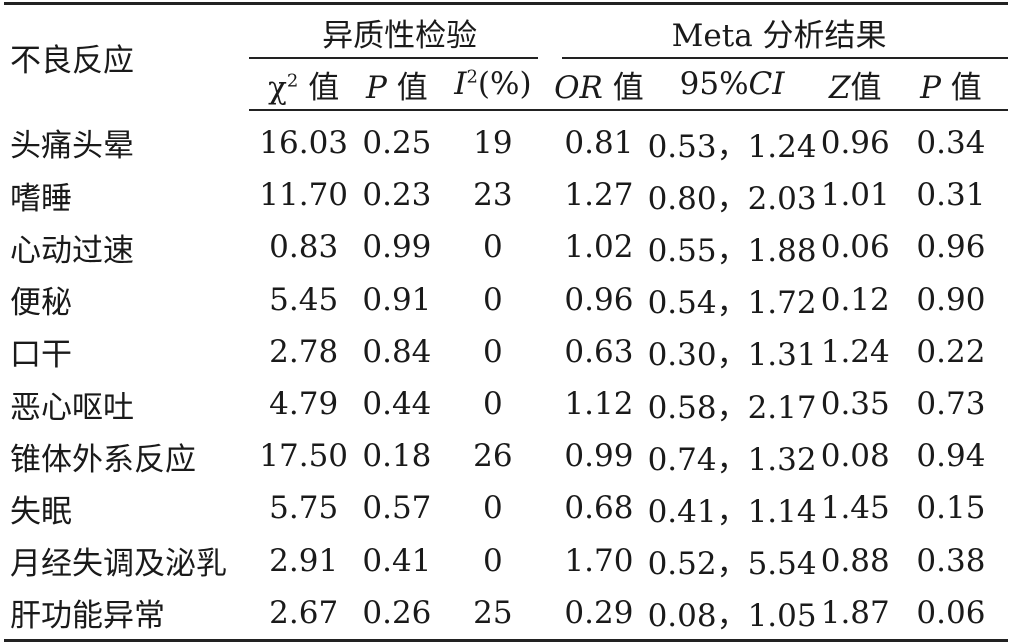  Describe the element at coordinates (397, 508) in the screenshot. I see `cell-p: 0.57` at that location.